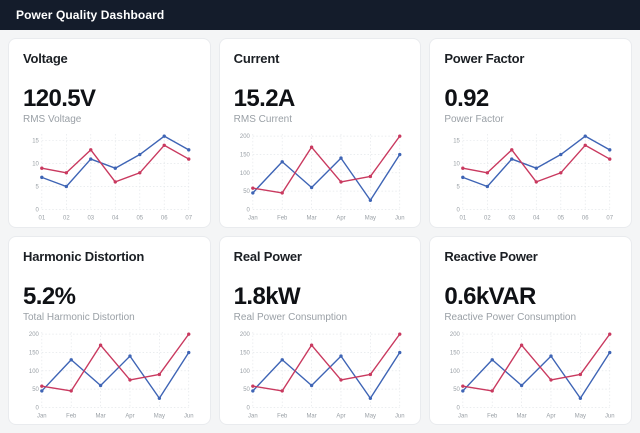 Image resolution: width=640 pixels, height=433 pixels. I want to click on metric-subtitle: Total Harmonic Distortion, so click(79, 317).